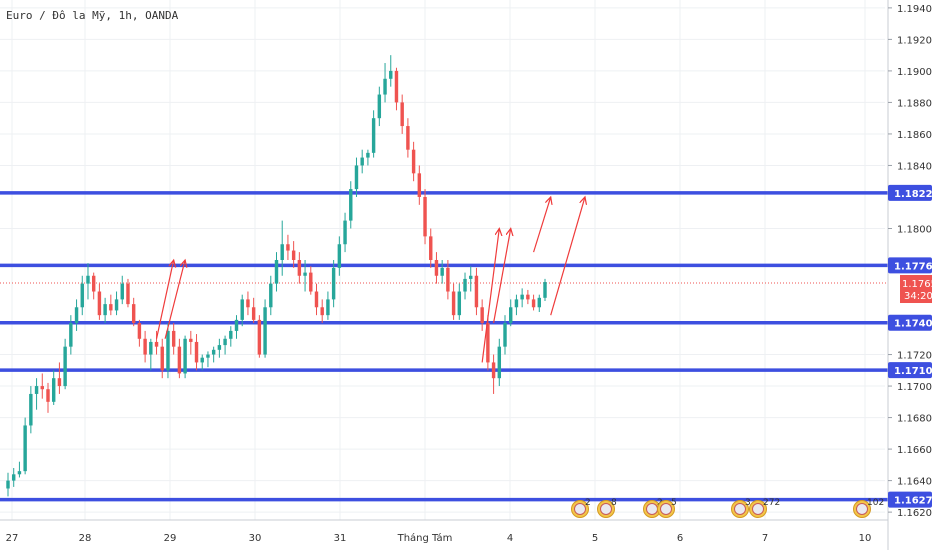 This screenshot has height=550, width=932. Describe the element at coordinates (370, 280) in the screenshot. I see `trend-arrows` at that location.